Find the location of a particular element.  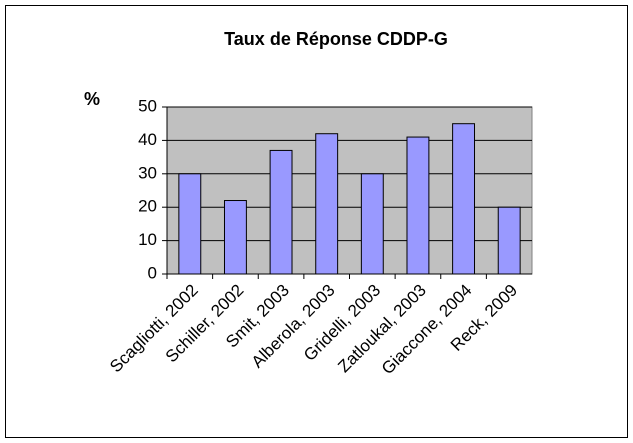

y-tick-label: 50 is located at coordinates (147, 105).